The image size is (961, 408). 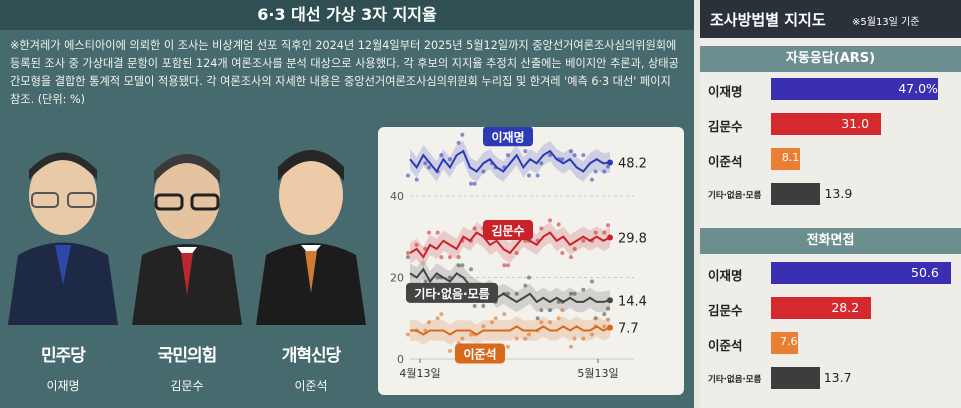 What do you see at coordinates (725, 310) in the screenshot?
I see `bar-category-label: 김문수` at bounding box center [725, 310].